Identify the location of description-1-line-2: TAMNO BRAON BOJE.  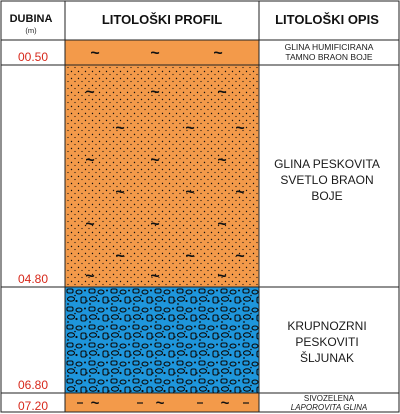
(329, 57).